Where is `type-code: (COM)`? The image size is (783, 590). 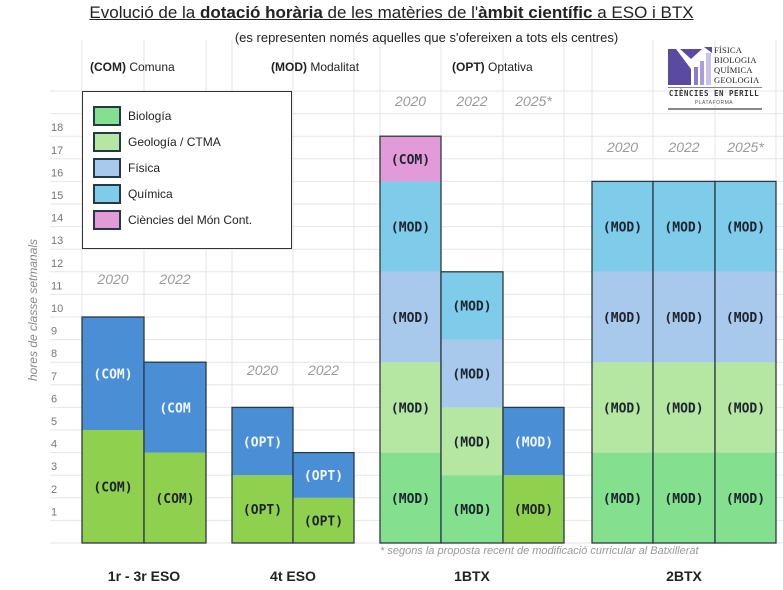 type-code: (COM) is located at coordinates (108, 67).